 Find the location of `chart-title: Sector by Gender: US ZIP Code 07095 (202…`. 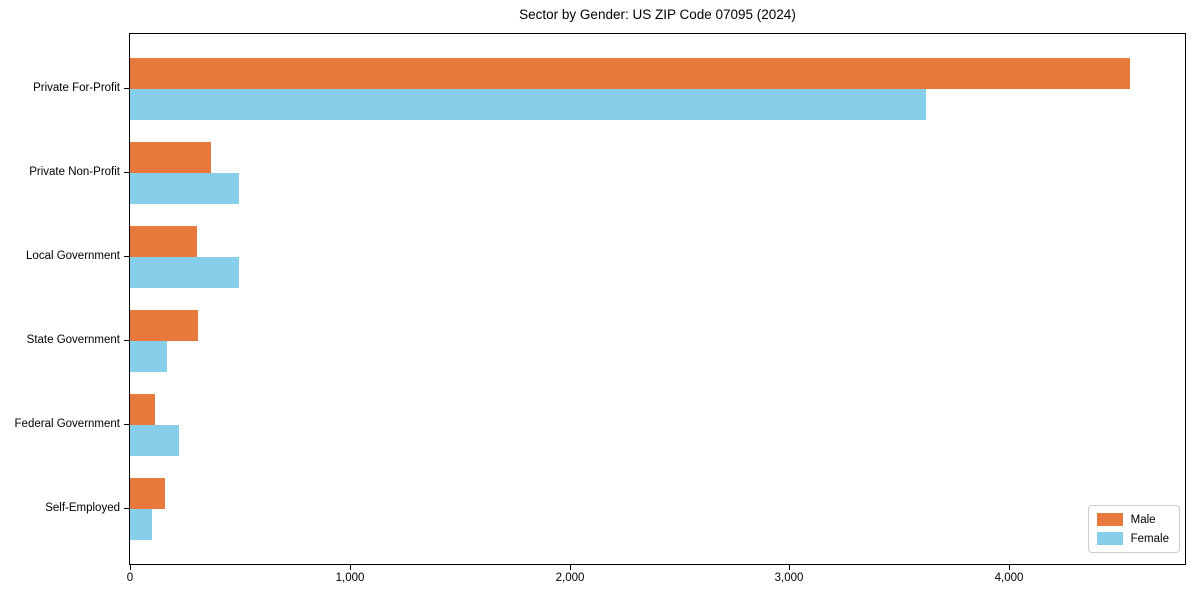

chart-title: Sector by Gender: US ZIP Code 07095 (202… is located at coordinates (657, 14).